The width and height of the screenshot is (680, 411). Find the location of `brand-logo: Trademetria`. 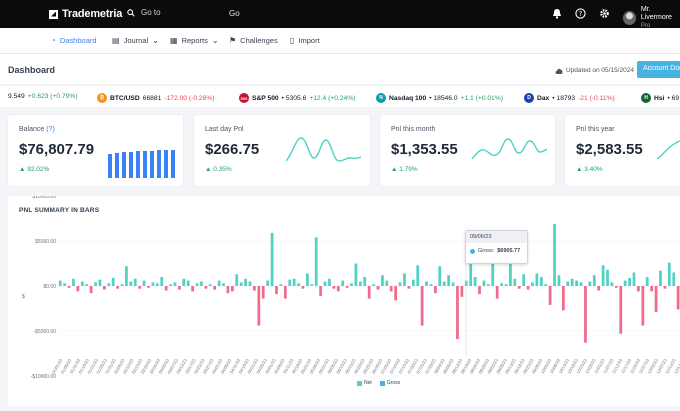

brand-logo: Trademetria is located at coordinates (85, 14).